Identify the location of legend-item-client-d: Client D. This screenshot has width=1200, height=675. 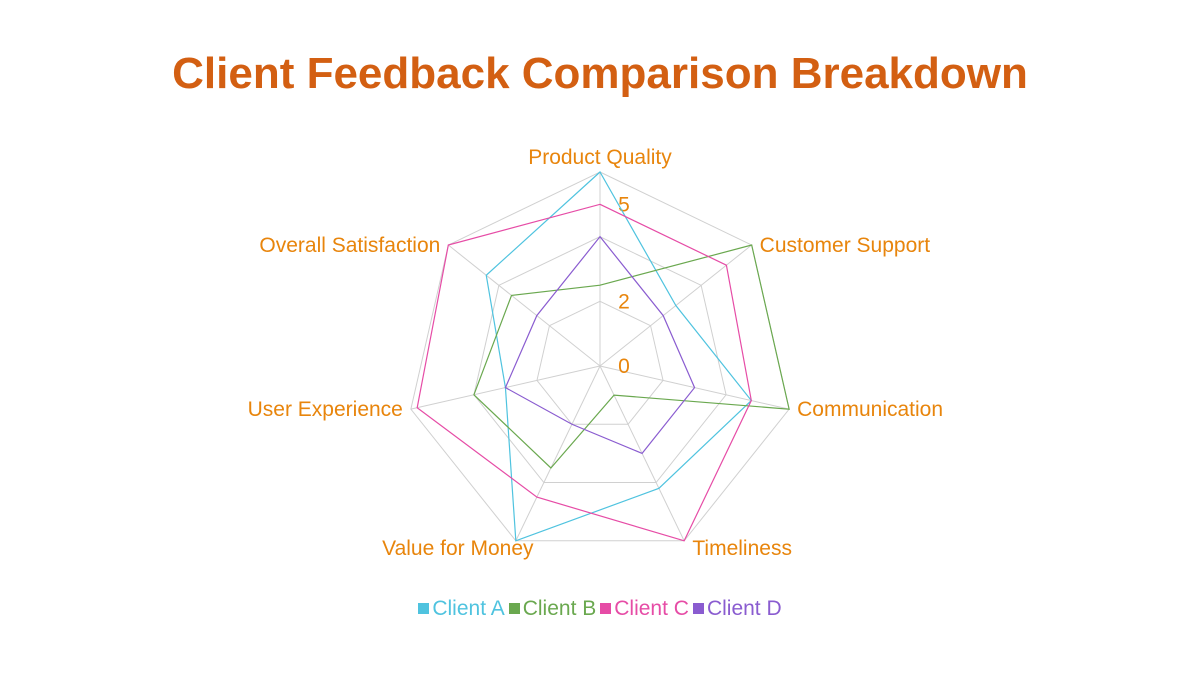
(737, 609).